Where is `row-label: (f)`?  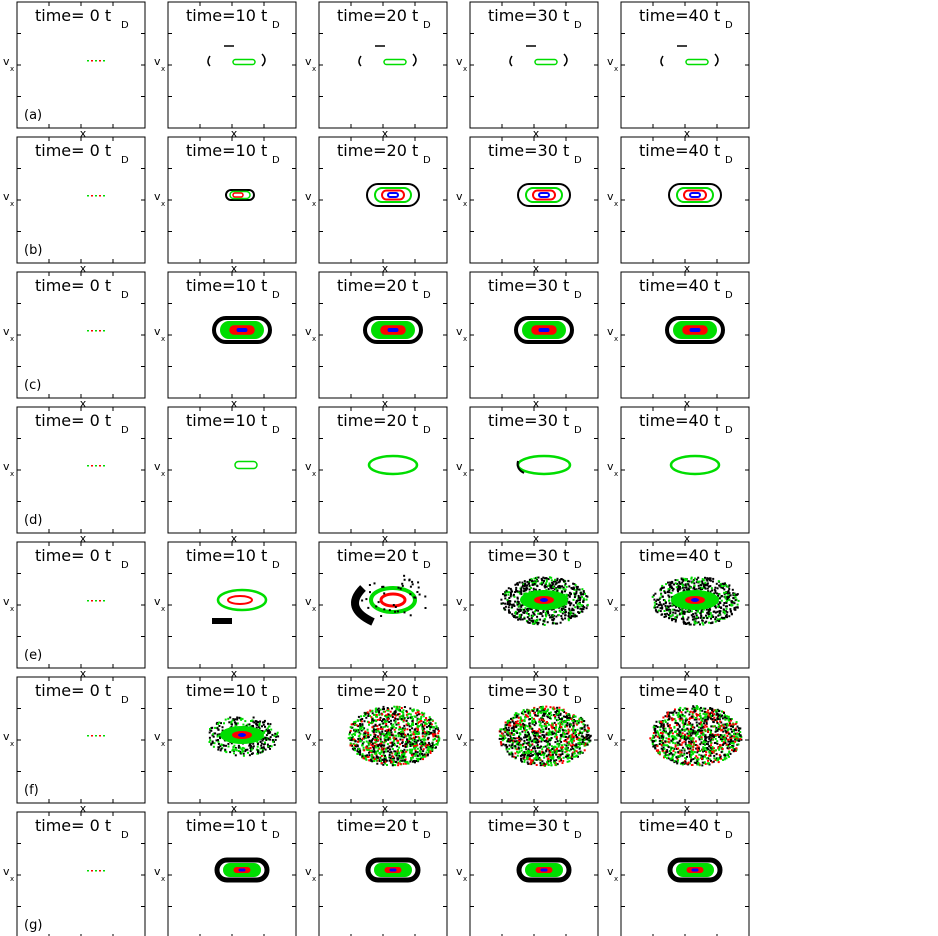
row-label: (f) is located at coordinates (31, 790).